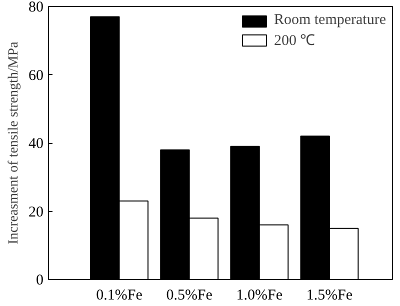 This screenshot has width=400, height=306. I want to click on x-tick-label: 0.1%Fe, so click(119, 296).